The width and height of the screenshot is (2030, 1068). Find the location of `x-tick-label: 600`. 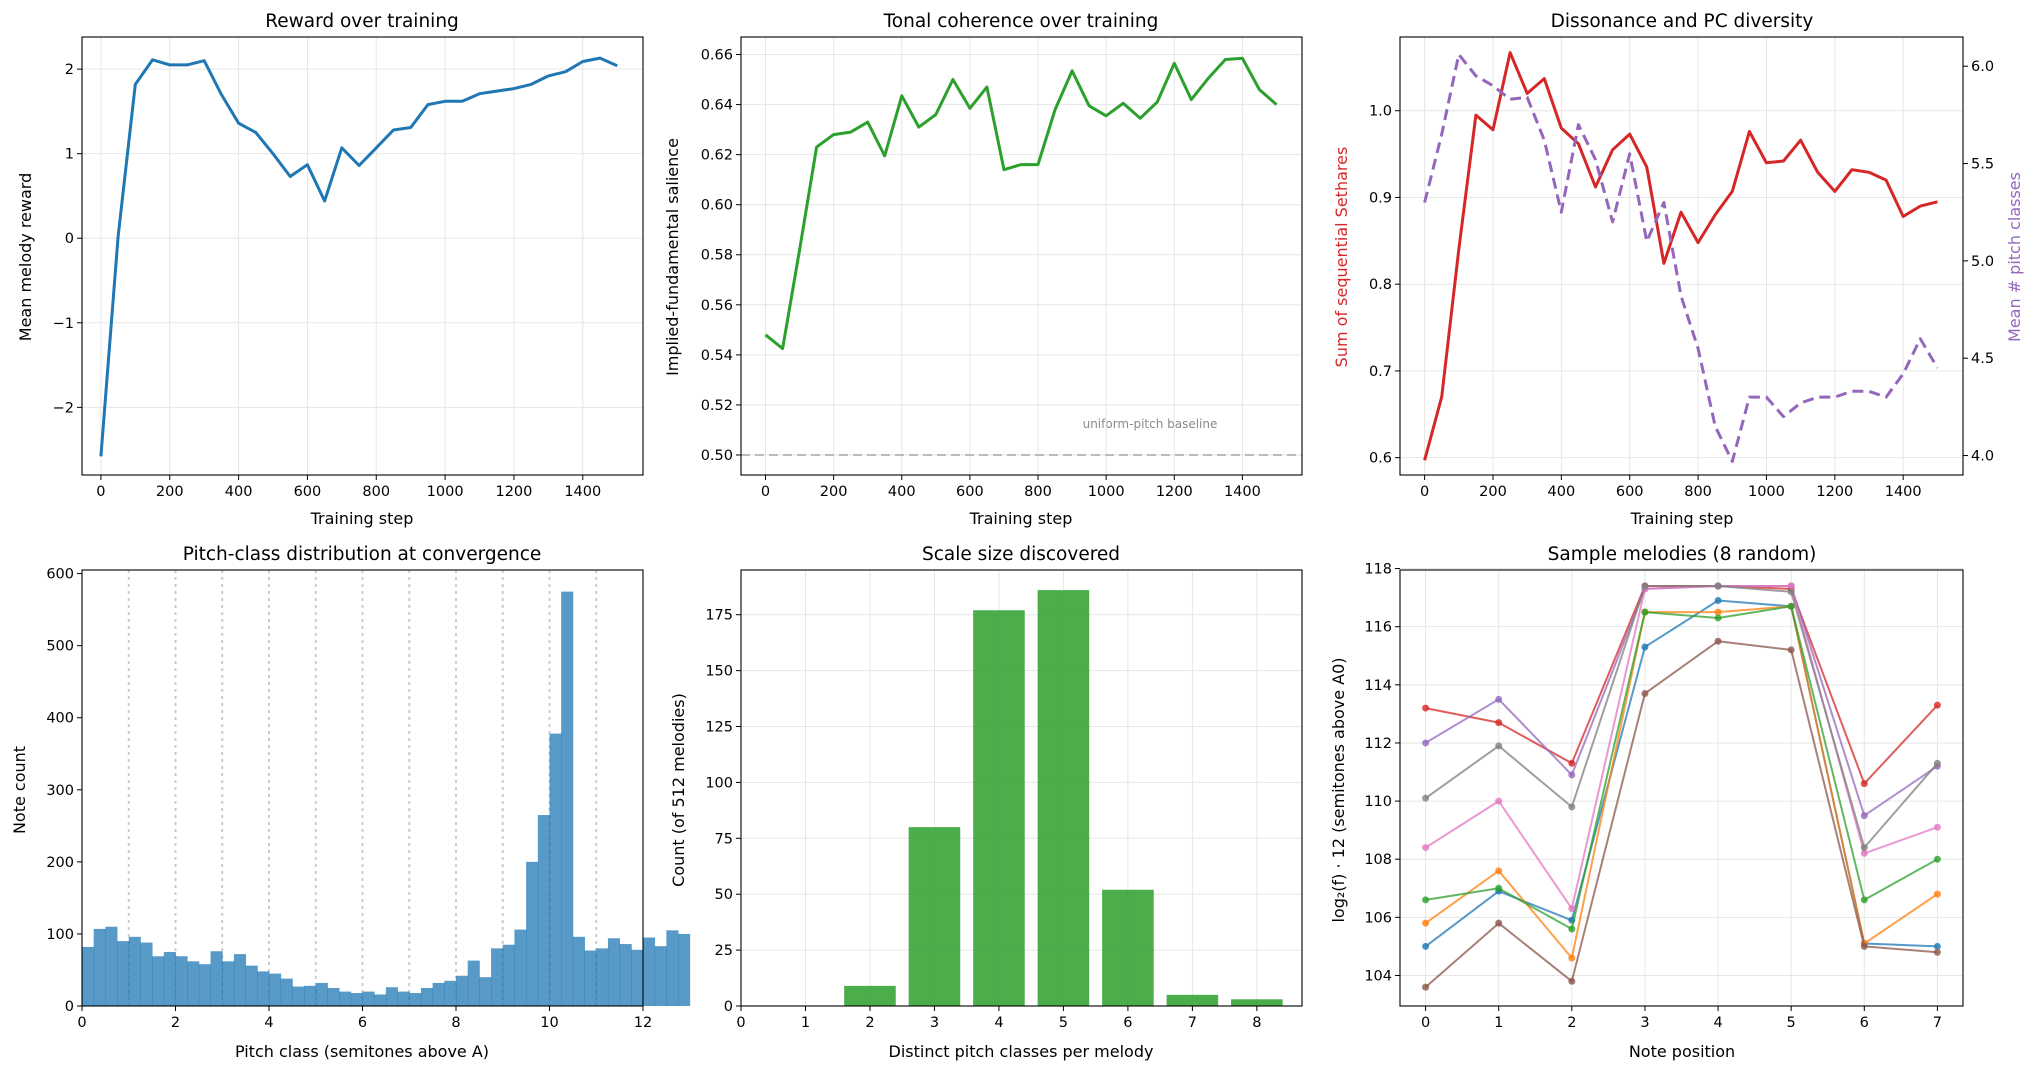

x-tick-label: 600 is located at coordinates (1630, 492).